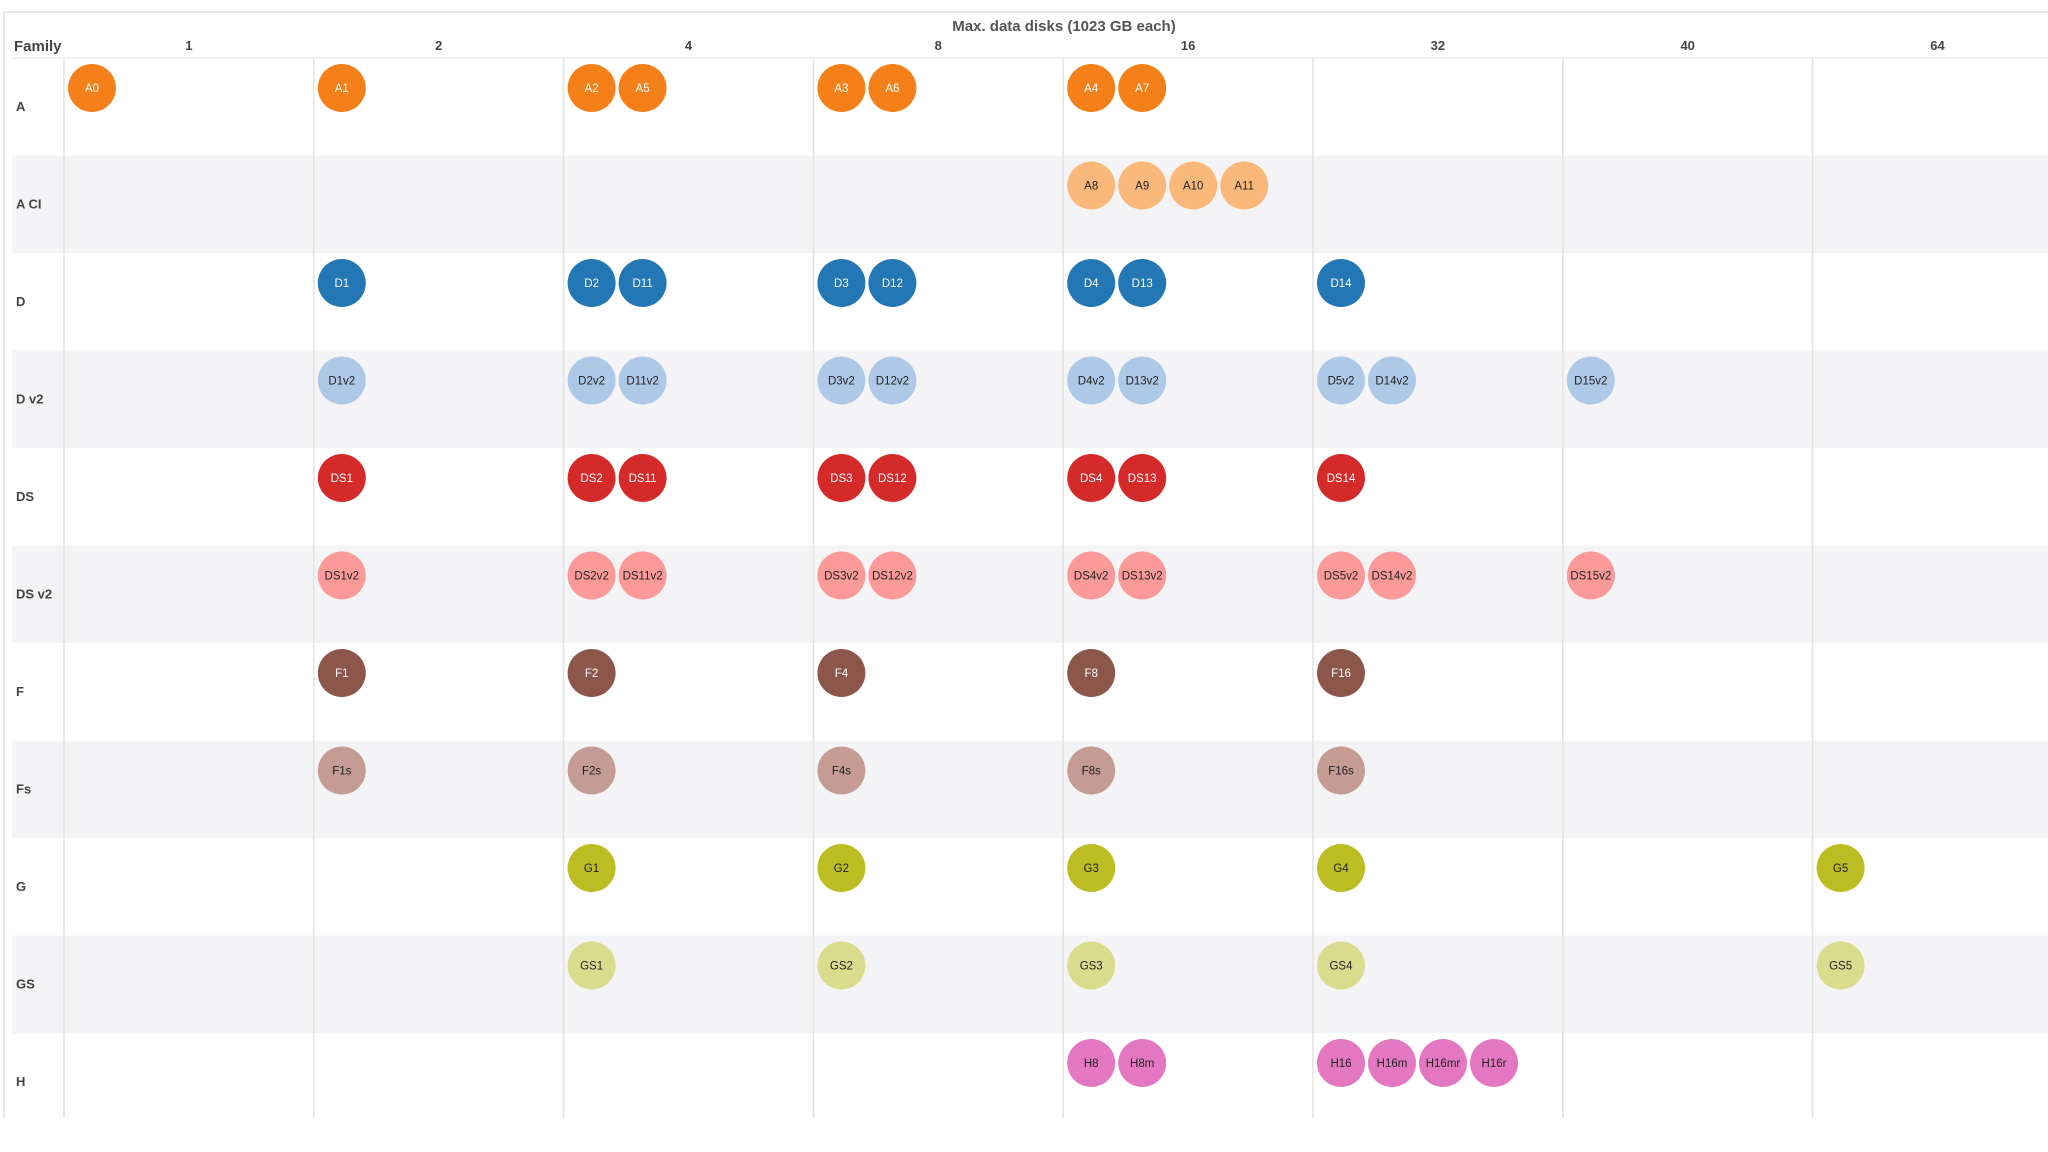  I want to click on vm-size-label: G4, so click(1341, 869).